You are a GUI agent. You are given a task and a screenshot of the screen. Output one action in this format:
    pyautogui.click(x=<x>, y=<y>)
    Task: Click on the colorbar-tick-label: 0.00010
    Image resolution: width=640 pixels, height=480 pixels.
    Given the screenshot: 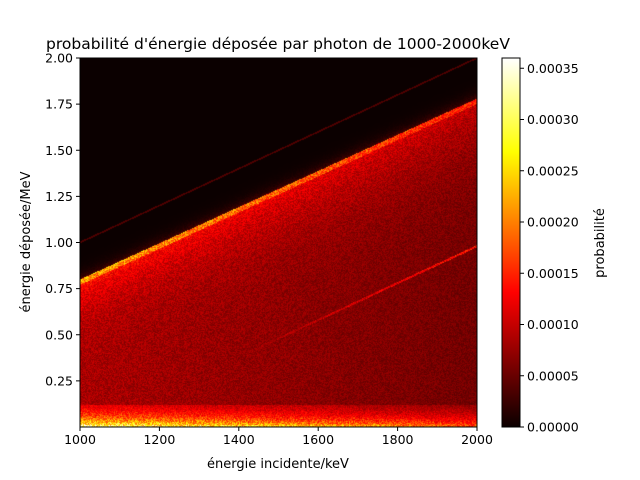 What is the action you would take?
    pyautogui.click(x=553, y=324)
    